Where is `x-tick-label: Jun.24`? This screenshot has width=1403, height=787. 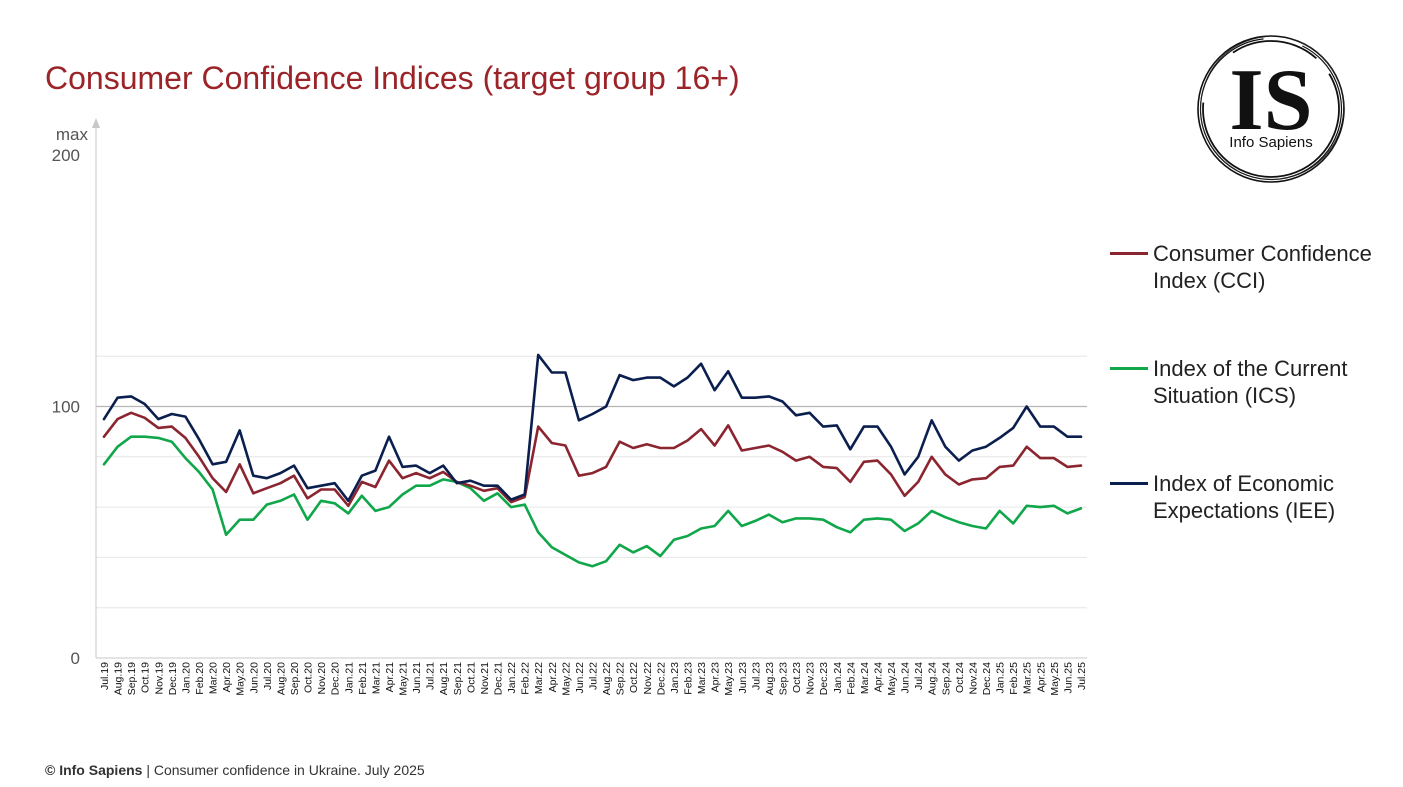
x-tick-label: Jun.24 is located at coordinates (906, 678).